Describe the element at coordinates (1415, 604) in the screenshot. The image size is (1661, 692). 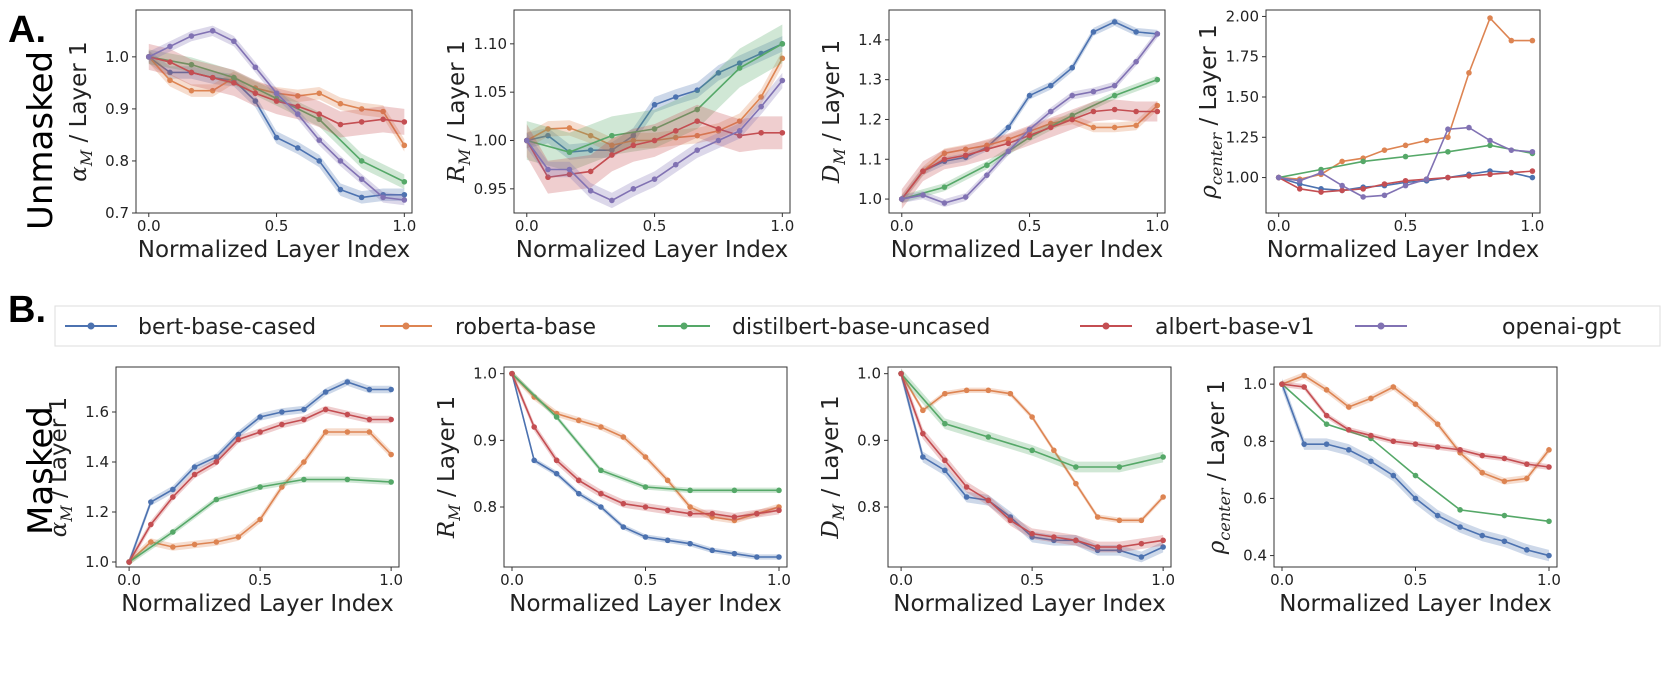
I see `x-axis-label: Normalized Layer Index` at that location.